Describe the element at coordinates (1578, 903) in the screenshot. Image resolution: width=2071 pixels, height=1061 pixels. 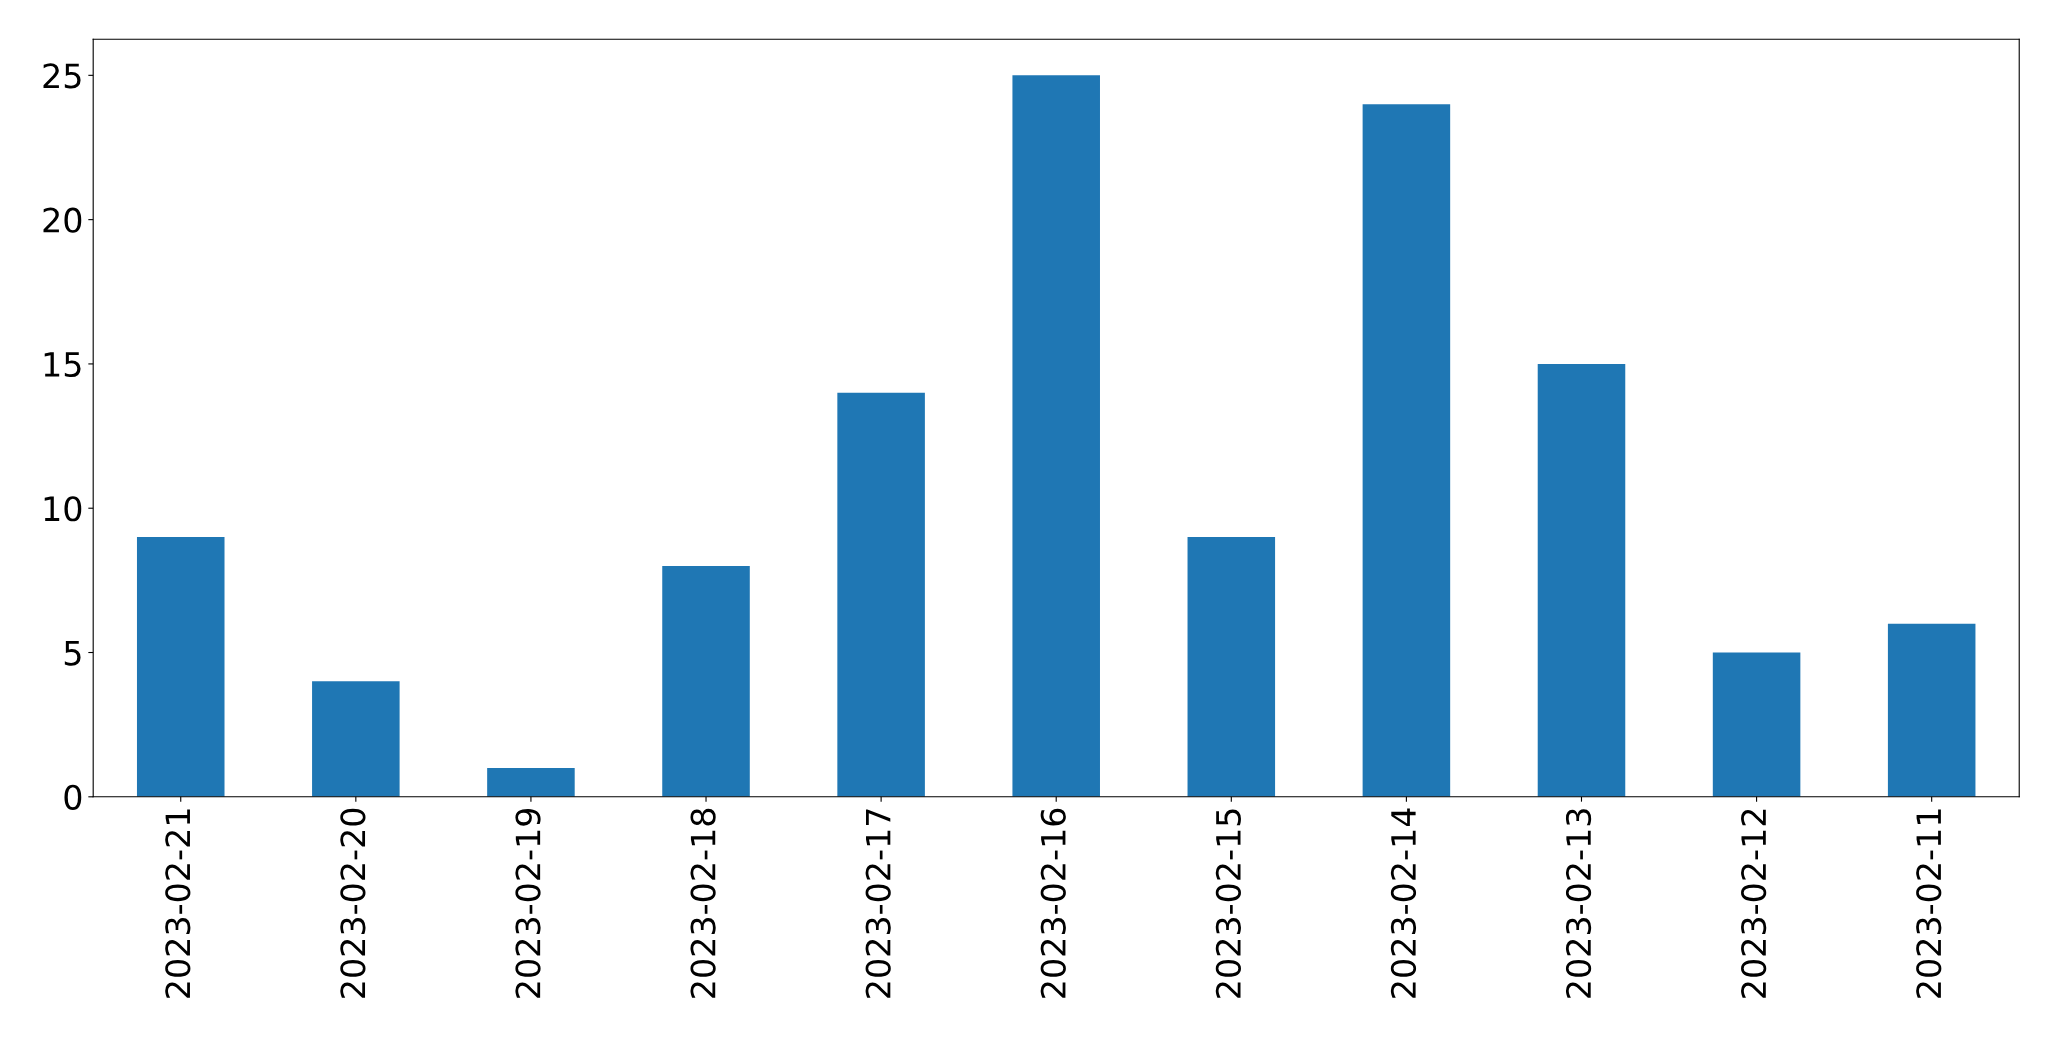
I see `x-tick-label: 2023-02-13` at that location.